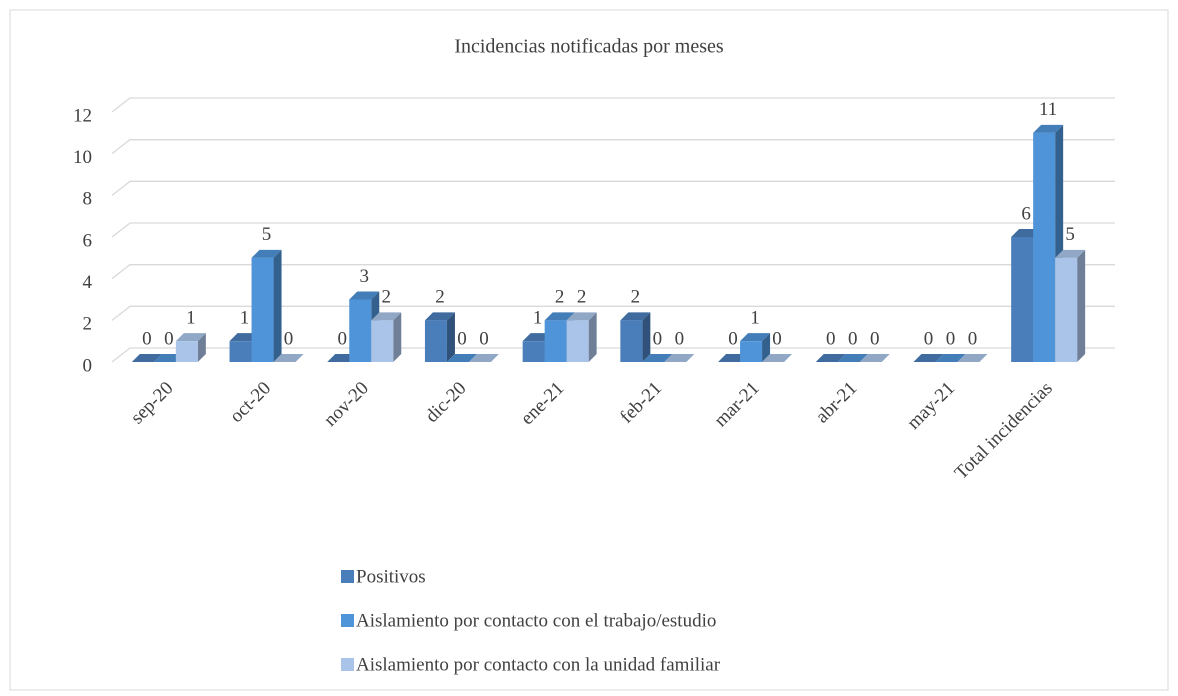  I want to click on y-tick-label: 10, so click(82, 157).